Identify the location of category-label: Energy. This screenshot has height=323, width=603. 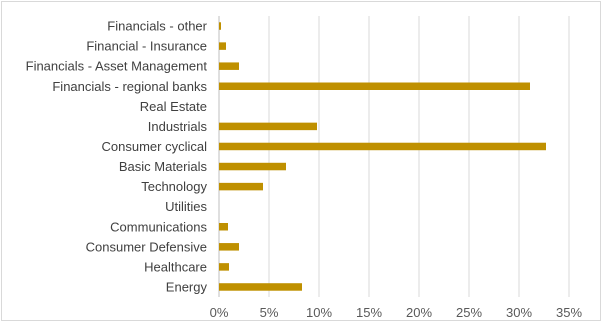
(187, 286).